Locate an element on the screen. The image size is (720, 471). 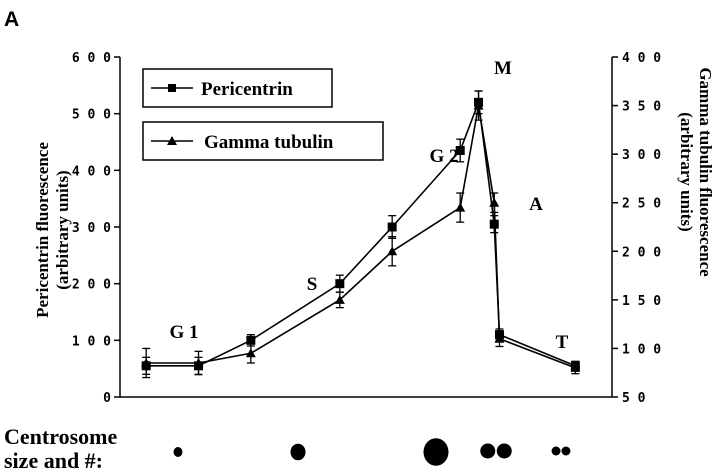
legend: Pericentrin Gamma tubulin is located at coordinates (263, 114).